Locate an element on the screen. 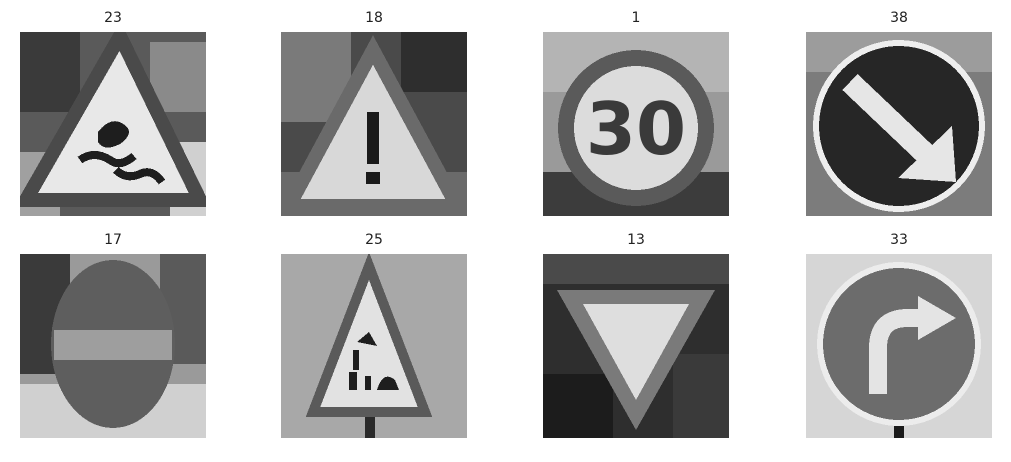  slippery-road-sign-icon is located at coordinates (113, 124).